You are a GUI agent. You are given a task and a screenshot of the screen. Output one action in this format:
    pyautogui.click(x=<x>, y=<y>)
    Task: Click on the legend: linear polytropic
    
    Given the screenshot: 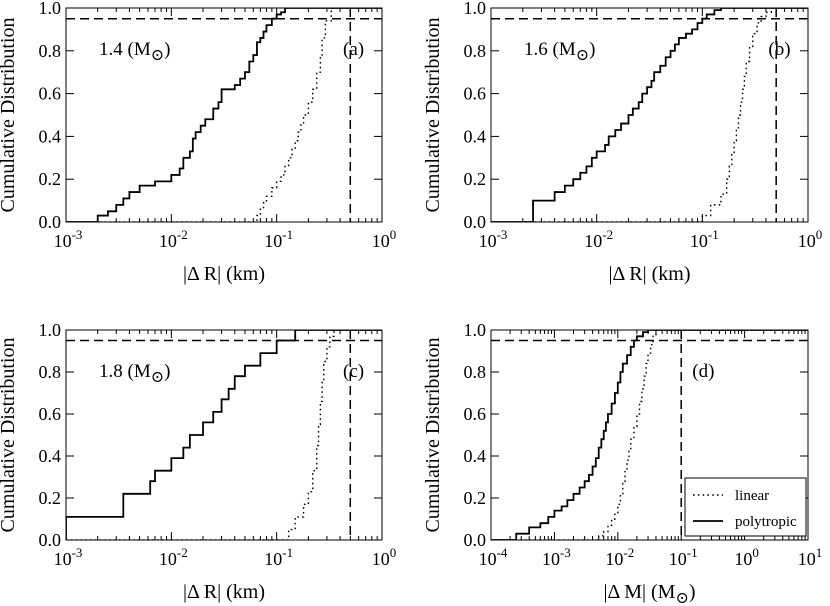 What is the action you would take?
    pyautogui.click(x=745, y=507)
    